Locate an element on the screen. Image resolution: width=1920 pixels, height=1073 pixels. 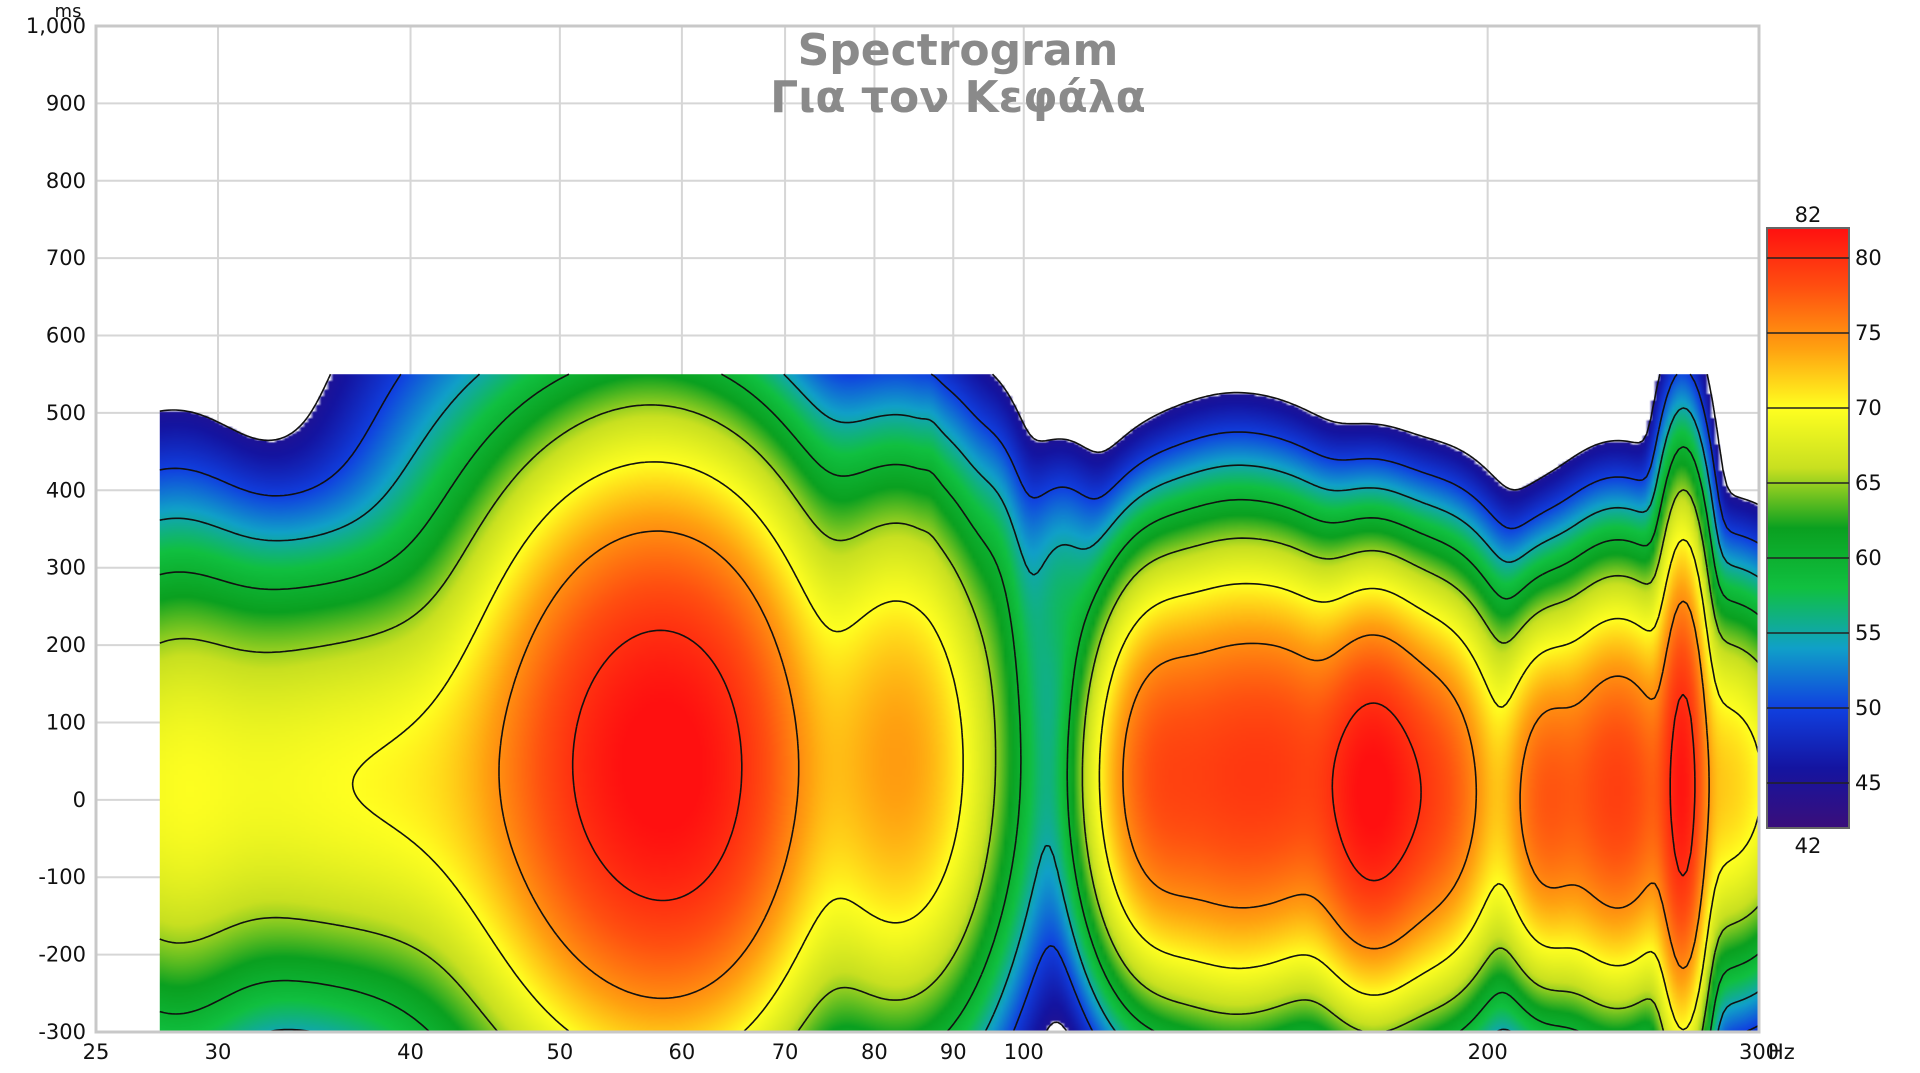
y-tick-label: 700 is located at coordinates (66, 258).